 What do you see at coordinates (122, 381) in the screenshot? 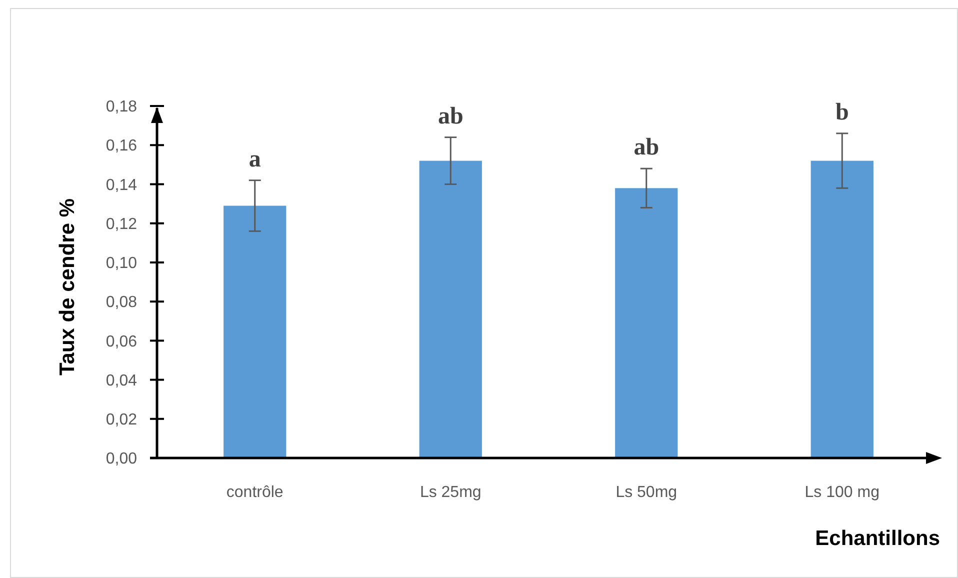
I see `y-tick-label: 0,04` at bounding box center [122, 381].